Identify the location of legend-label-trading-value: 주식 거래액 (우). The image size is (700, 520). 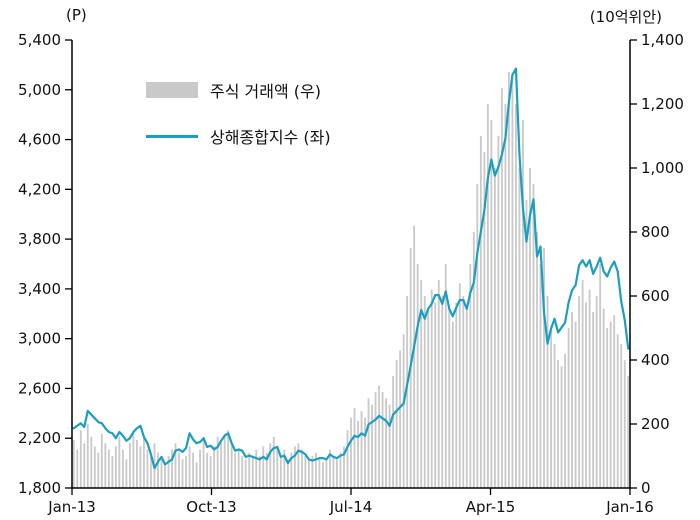
(265, 91).